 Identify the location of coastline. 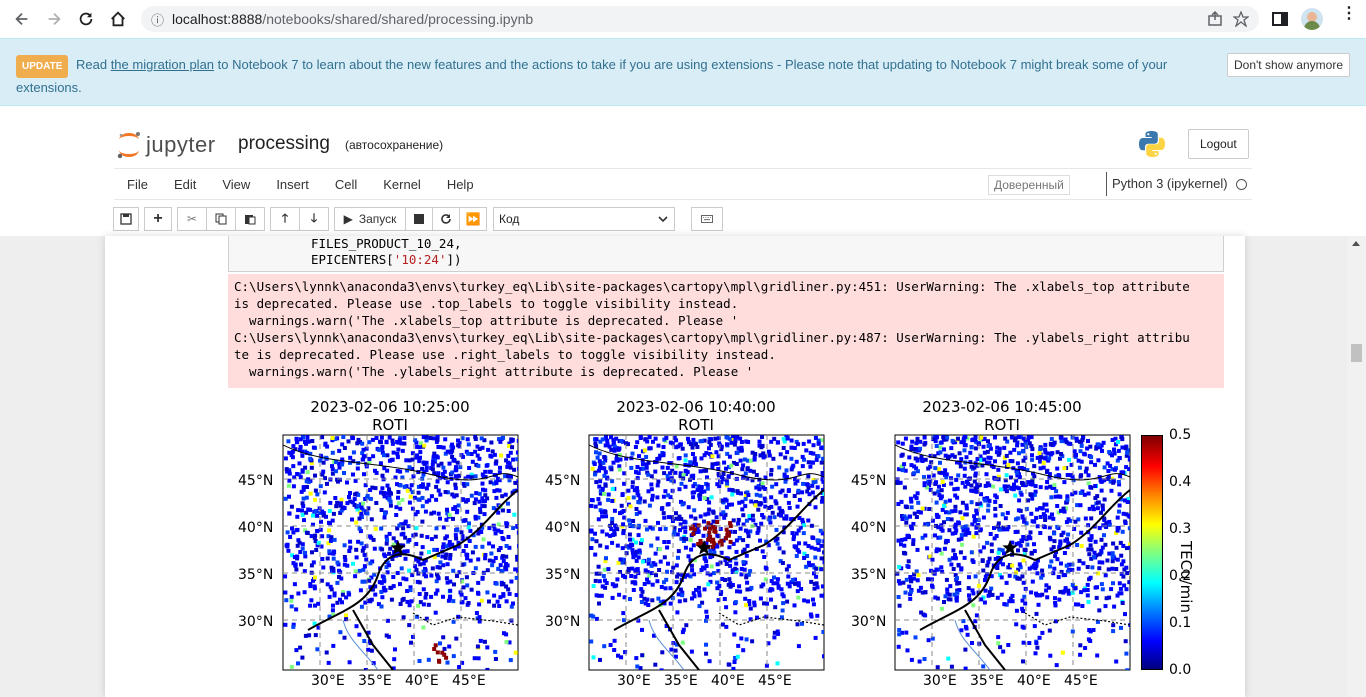
(706, 462).